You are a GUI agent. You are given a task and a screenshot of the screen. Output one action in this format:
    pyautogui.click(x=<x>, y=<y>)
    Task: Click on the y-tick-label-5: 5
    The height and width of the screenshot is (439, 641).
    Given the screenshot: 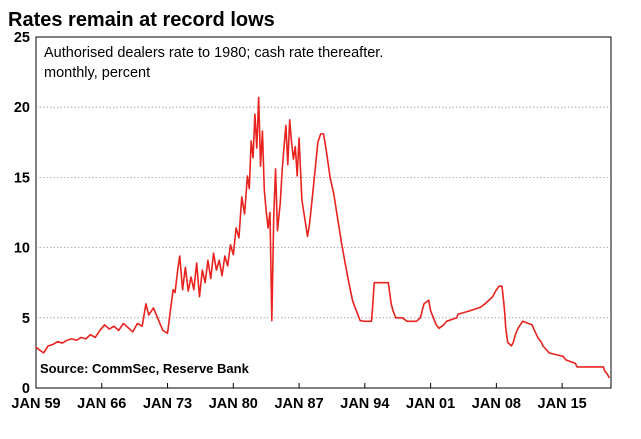 What is the action you would take?
    pyautogui.click(x=26, y=319)
    